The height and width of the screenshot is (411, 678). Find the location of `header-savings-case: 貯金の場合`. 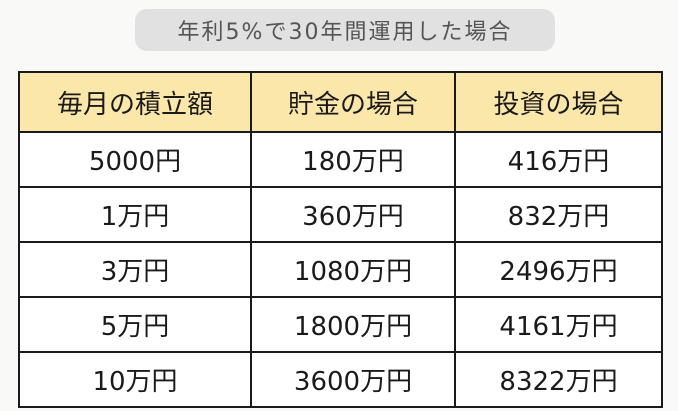

header-savings-case: 貯金の場合 is located at coordinates (353, 102).